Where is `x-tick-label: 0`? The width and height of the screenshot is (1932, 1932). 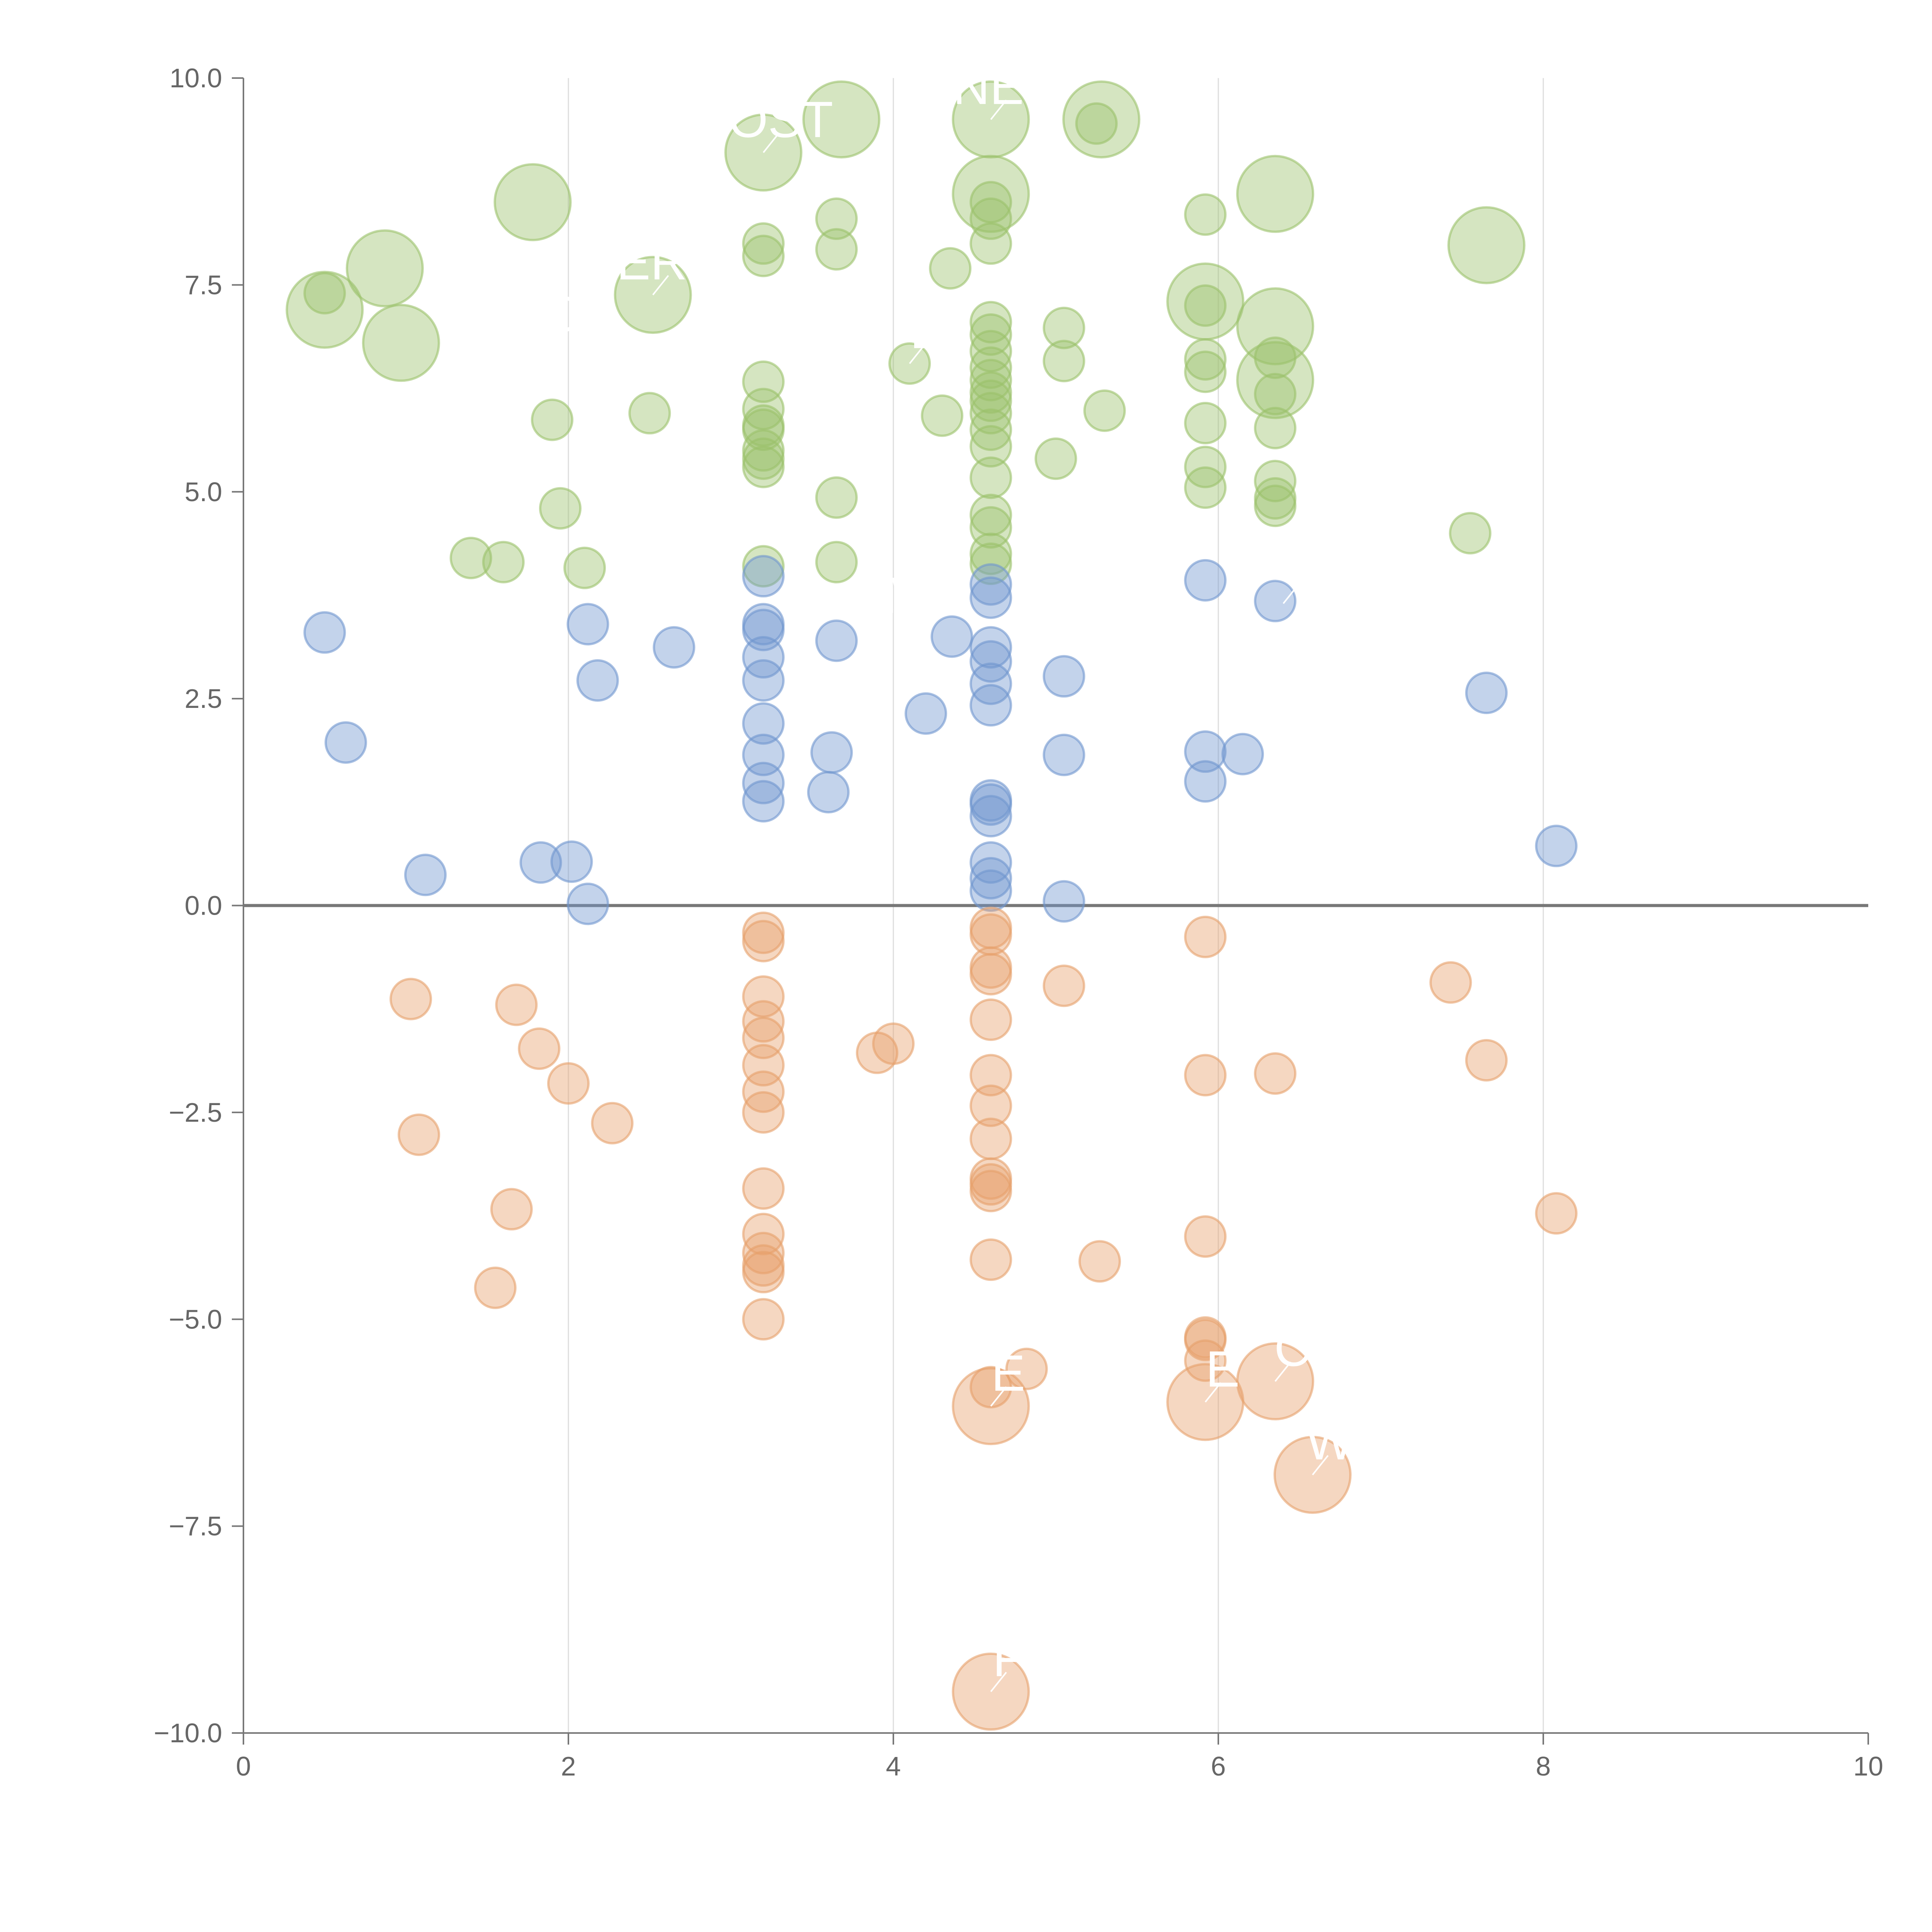 x-tick-label: 0 is located at coordinates (244, 1766).